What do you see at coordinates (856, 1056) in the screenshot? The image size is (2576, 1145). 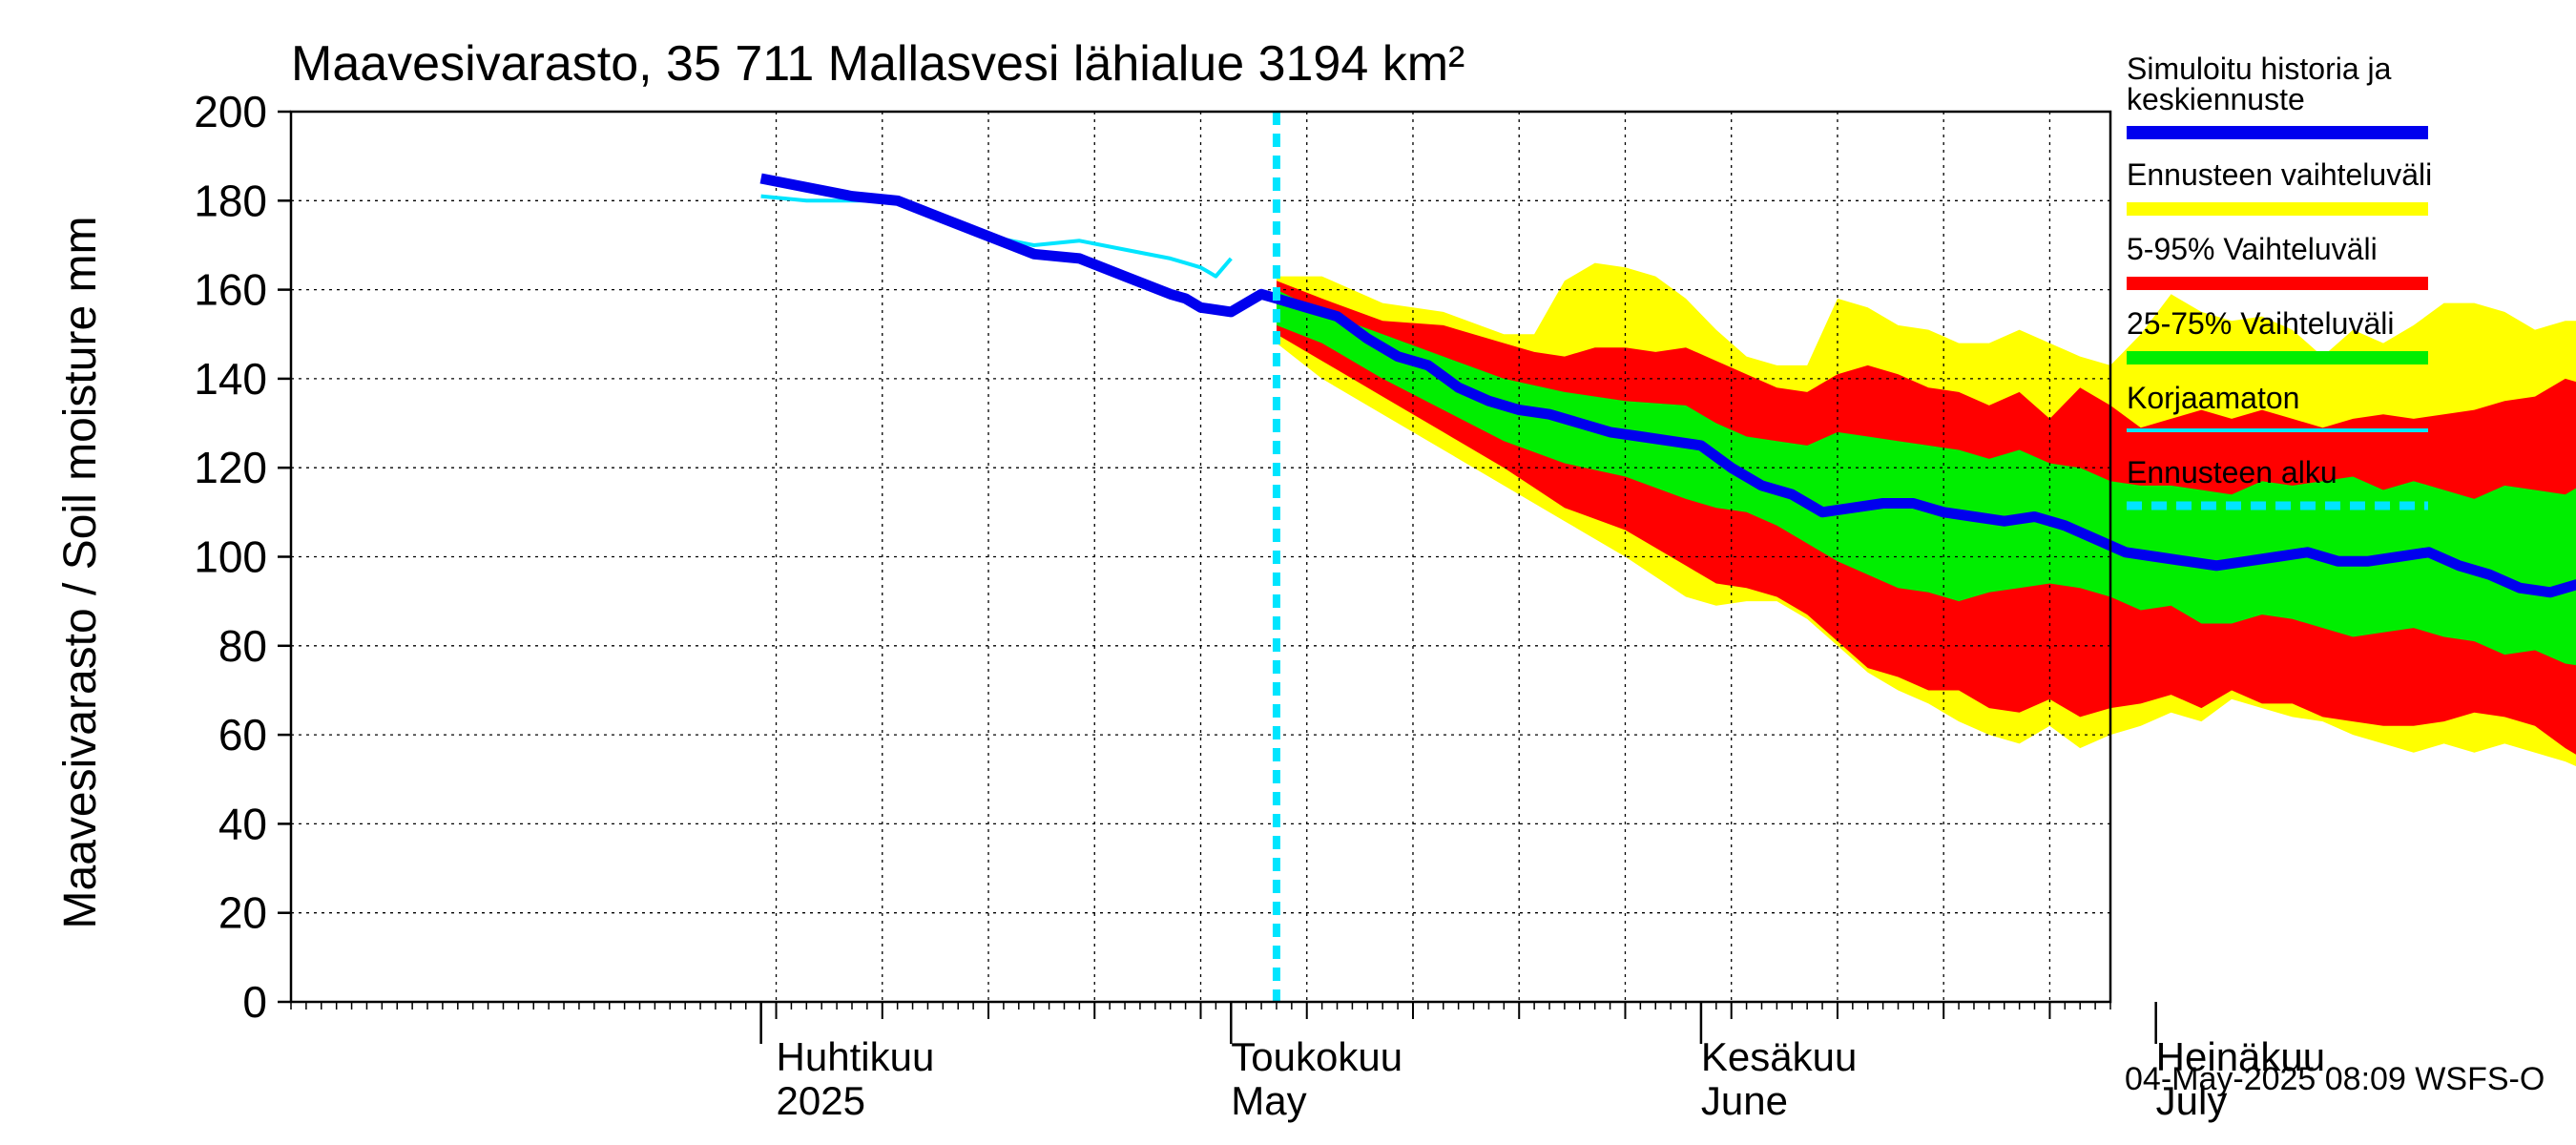 I see `month-label-fi: Huhtikuu` at bounding box center [856, 1056].